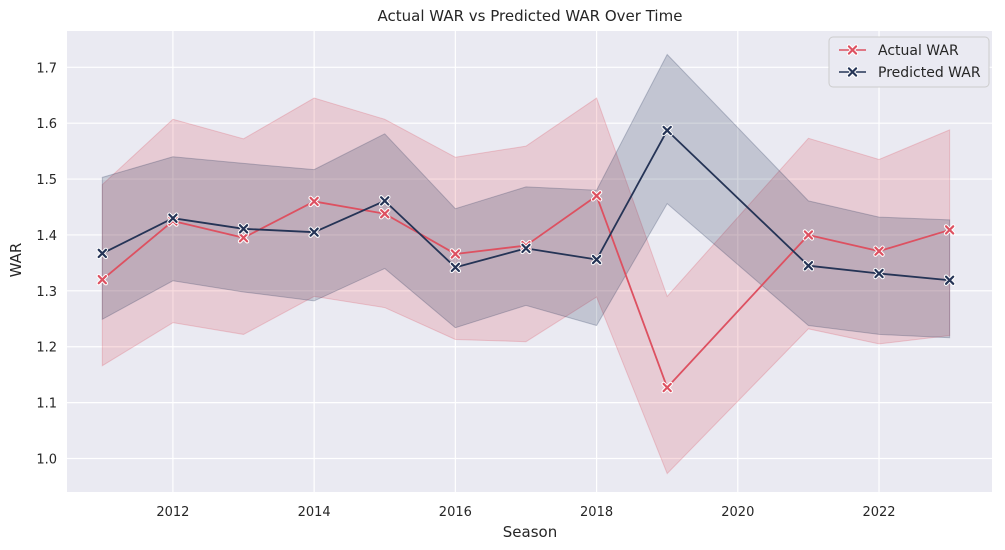 Image resolution: width=1005 pixels, height=550 pixels. What do you see at coordinates (46, 348) in the screenshot?
I see `y-tick-label: 1.2` at bounding box center [46, 348].